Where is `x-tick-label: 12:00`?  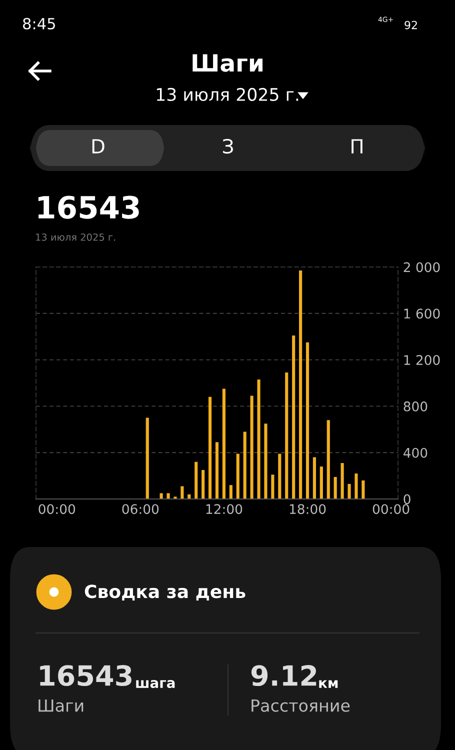 x-tick-label: 12:00 is located at coordinates (224, 509).